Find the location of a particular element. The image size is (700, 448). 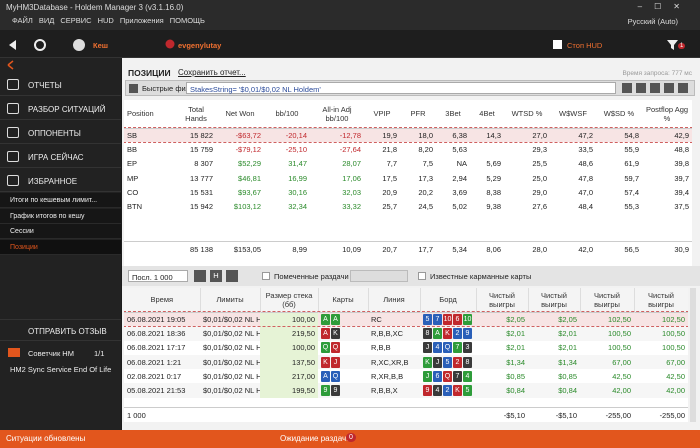

column-header: VPIP is located at coordinates (382, 114).